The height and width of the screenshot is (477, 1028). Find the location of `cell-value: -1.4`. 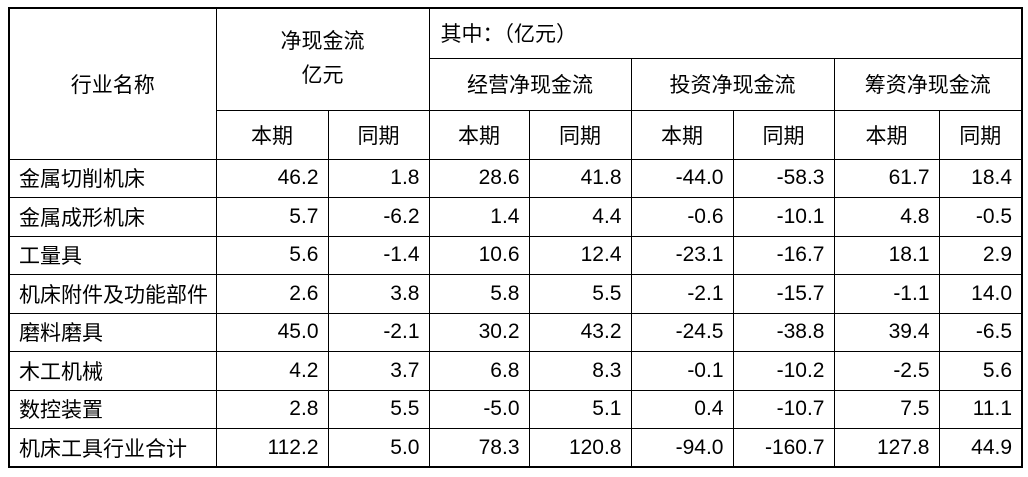

cell-value: -1.4 is located at coordinates (378, 255).